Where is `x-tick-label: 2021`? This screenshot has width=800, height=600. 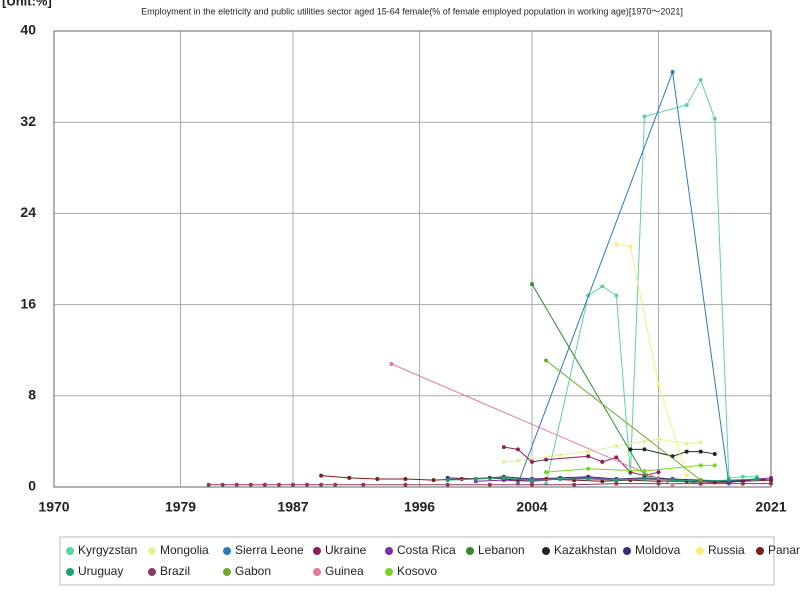 x-tick-label: 2021 is located at coordinates (770, 507).